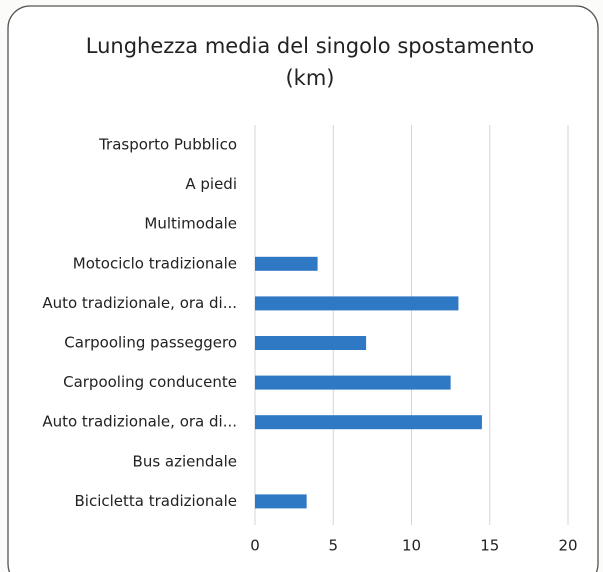 Image resolution: width=603 pixels, height=572 pixels. Describe the element at coordinates (489, 546) in the screenshot. I see `x-tick-label: 15` at that location.